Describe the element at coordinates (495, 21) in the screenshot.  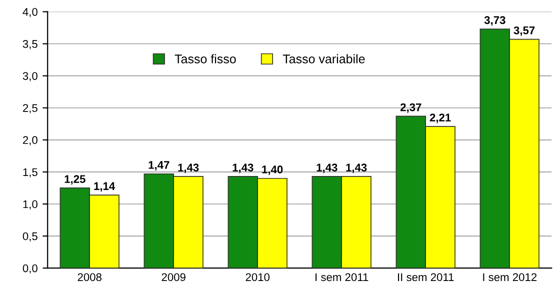
I see `data-label: 3,73` at that location.